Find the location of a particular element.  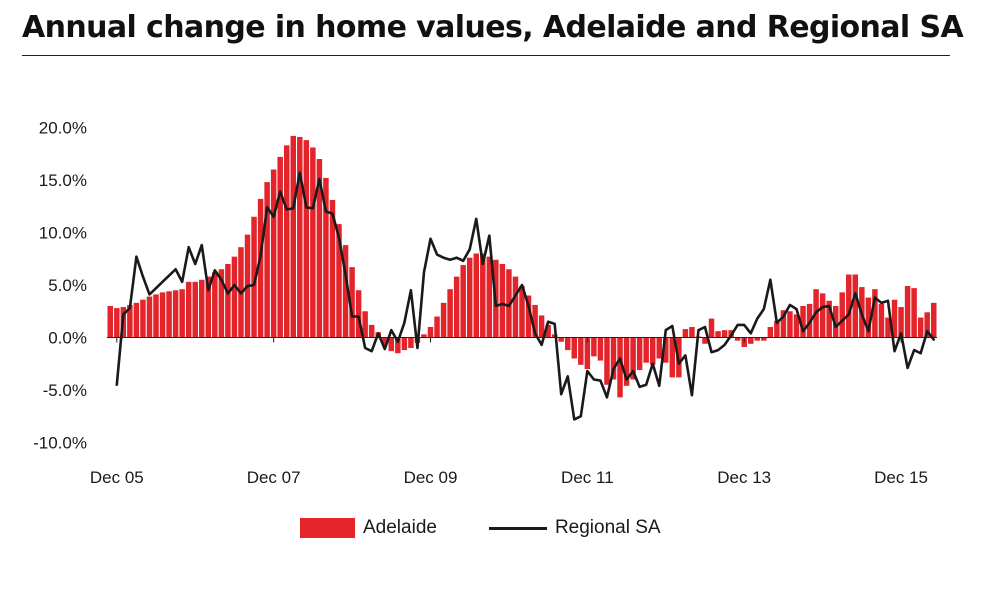

adelaide-swatch is located at coordinates (327, 528).